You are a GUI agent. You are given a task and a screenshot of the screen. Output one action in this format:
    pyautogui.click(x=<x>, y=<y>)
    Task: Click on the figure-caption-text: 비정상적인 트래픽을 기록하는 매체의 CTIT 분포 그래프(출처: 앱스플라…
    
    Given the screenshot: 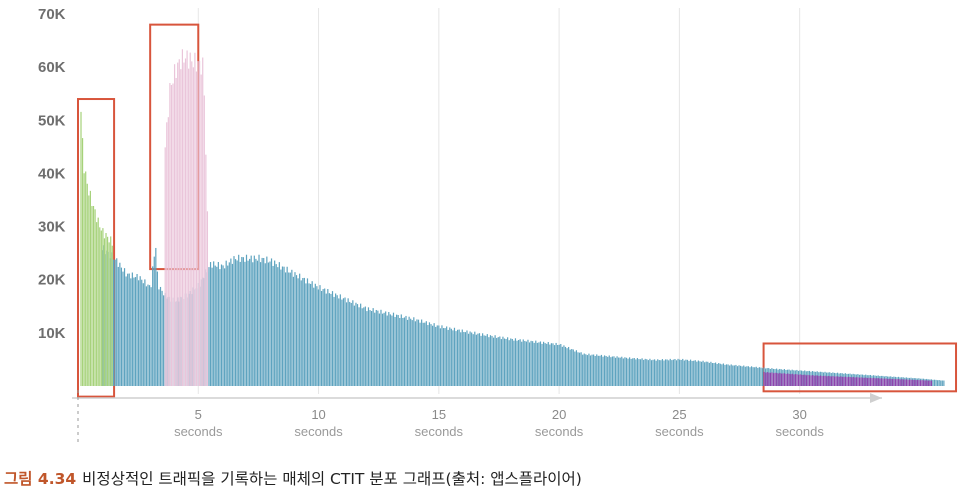 What is the action you would take?
    pyautogui.click(x=332, y=479)
    